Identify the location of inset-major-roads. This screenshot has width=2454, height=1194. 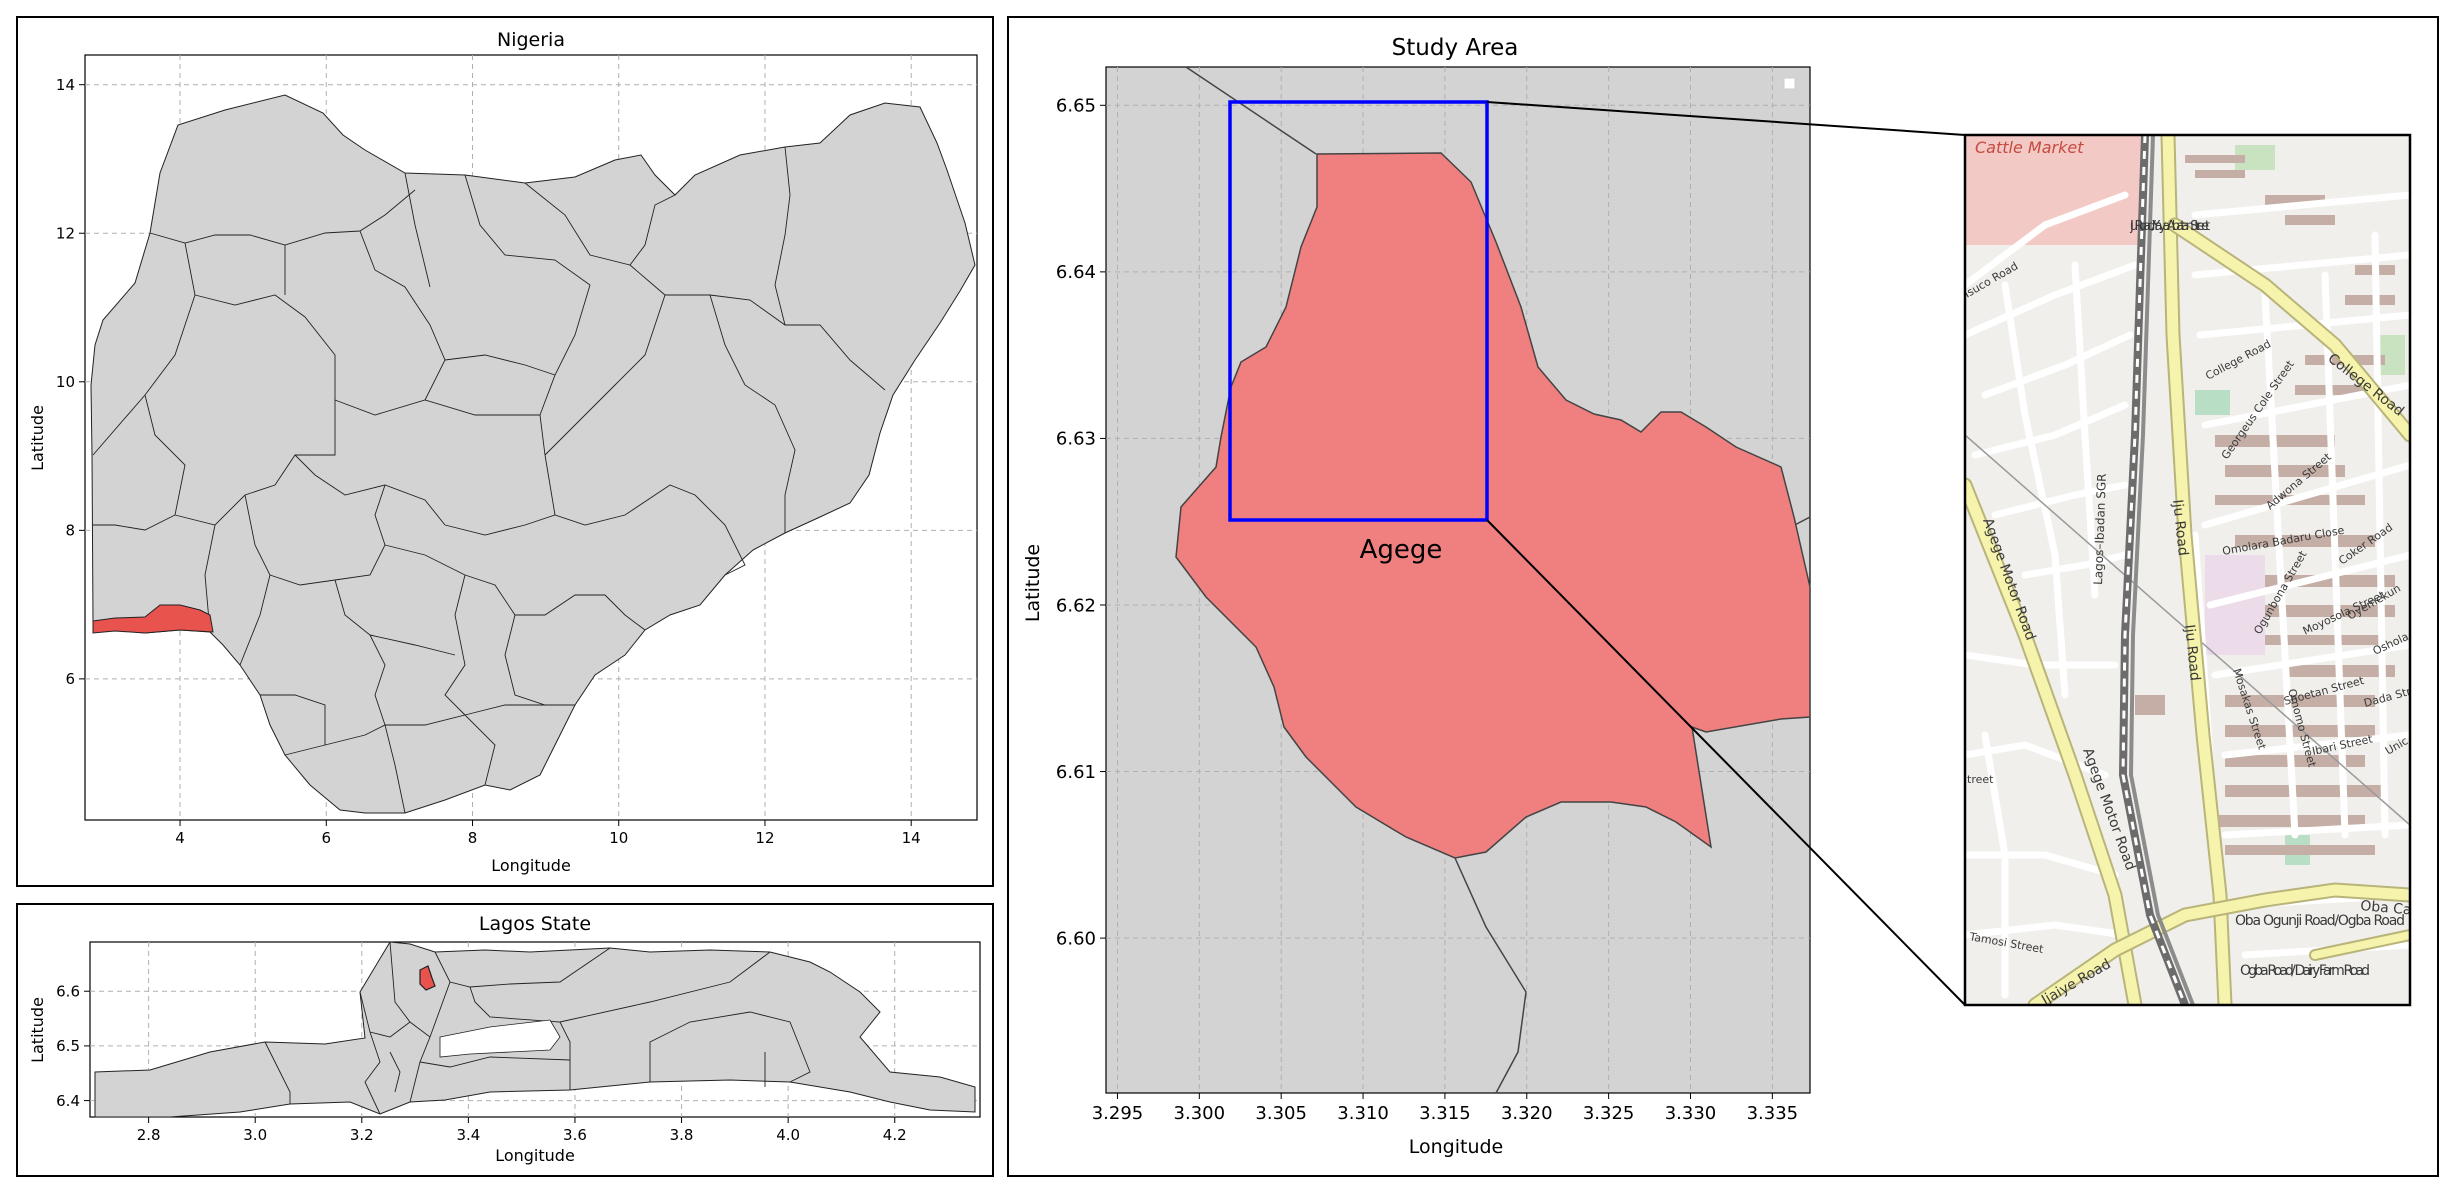
(2187, 570).